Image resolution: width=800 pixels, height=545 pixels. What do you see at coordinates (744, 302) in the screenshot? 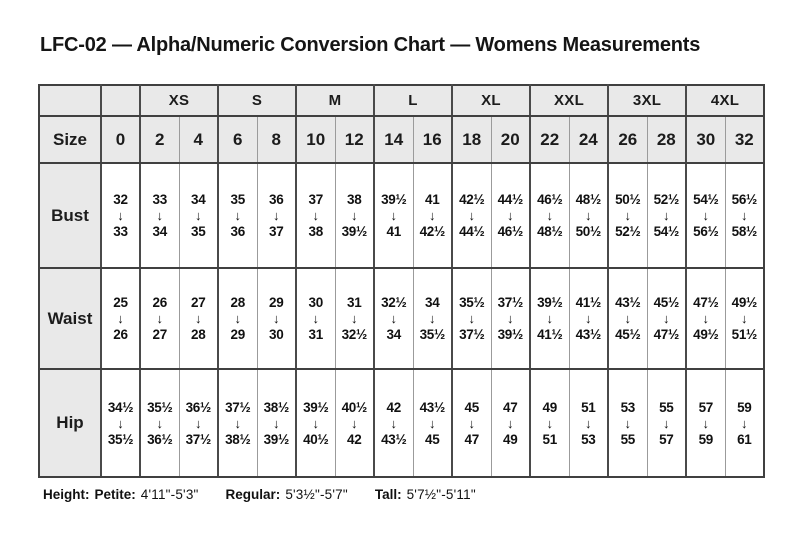
I see `range-from-value: 49½` at bounding box center [744, 302].